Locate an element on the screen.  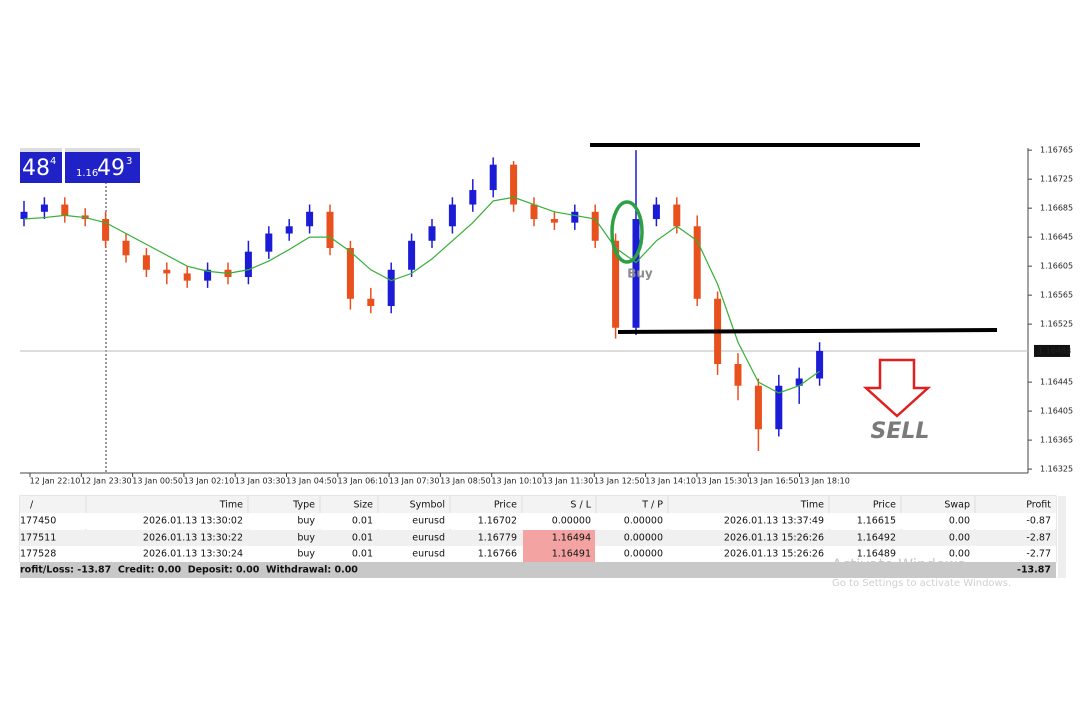
cell: 1.16615 is located at coordinates (876, 521).